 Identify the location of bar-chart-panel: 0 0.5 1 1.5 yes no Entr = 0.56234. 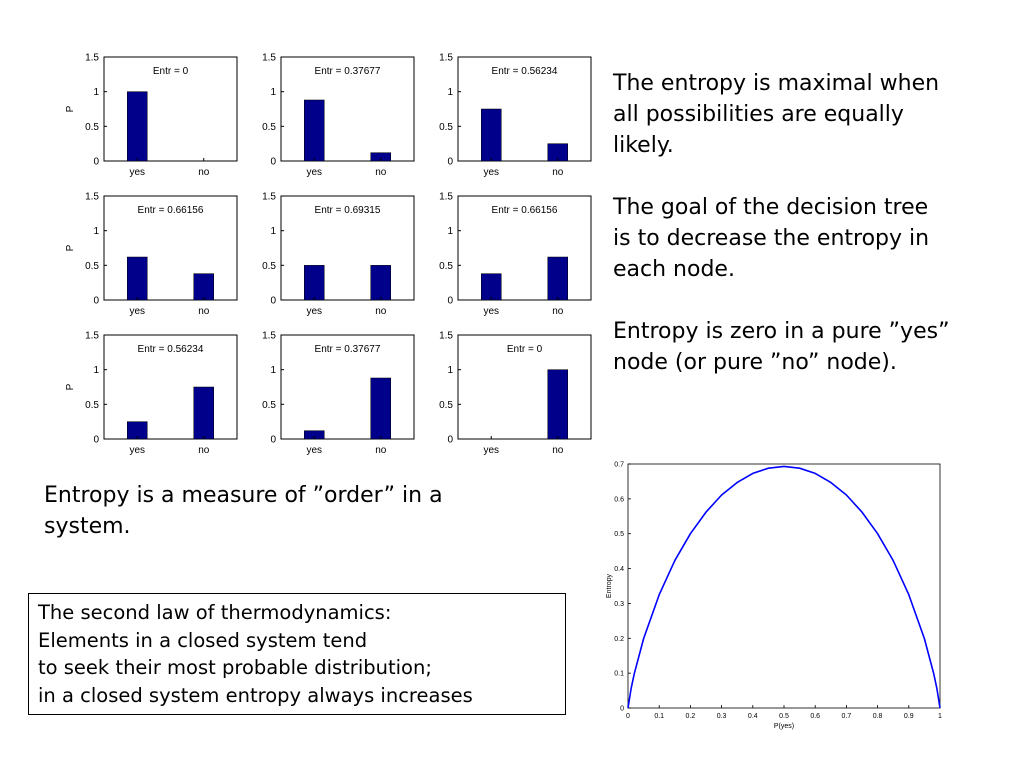
(515, 115).